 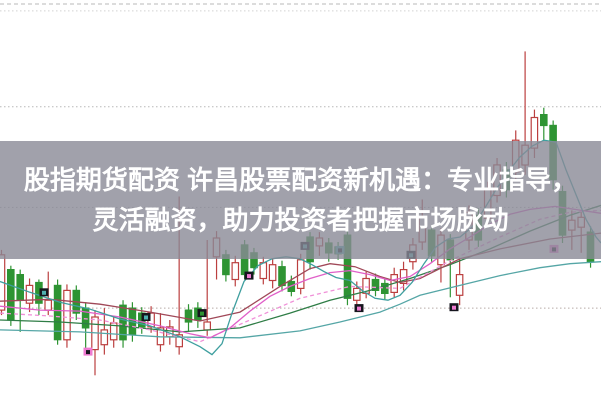 What do you see at coordinates (300, 220) in the screenshot?
I see `banner-title-line2: 灵活融资，助力投资者把握市场脉动` at bounding box center [300, 220].